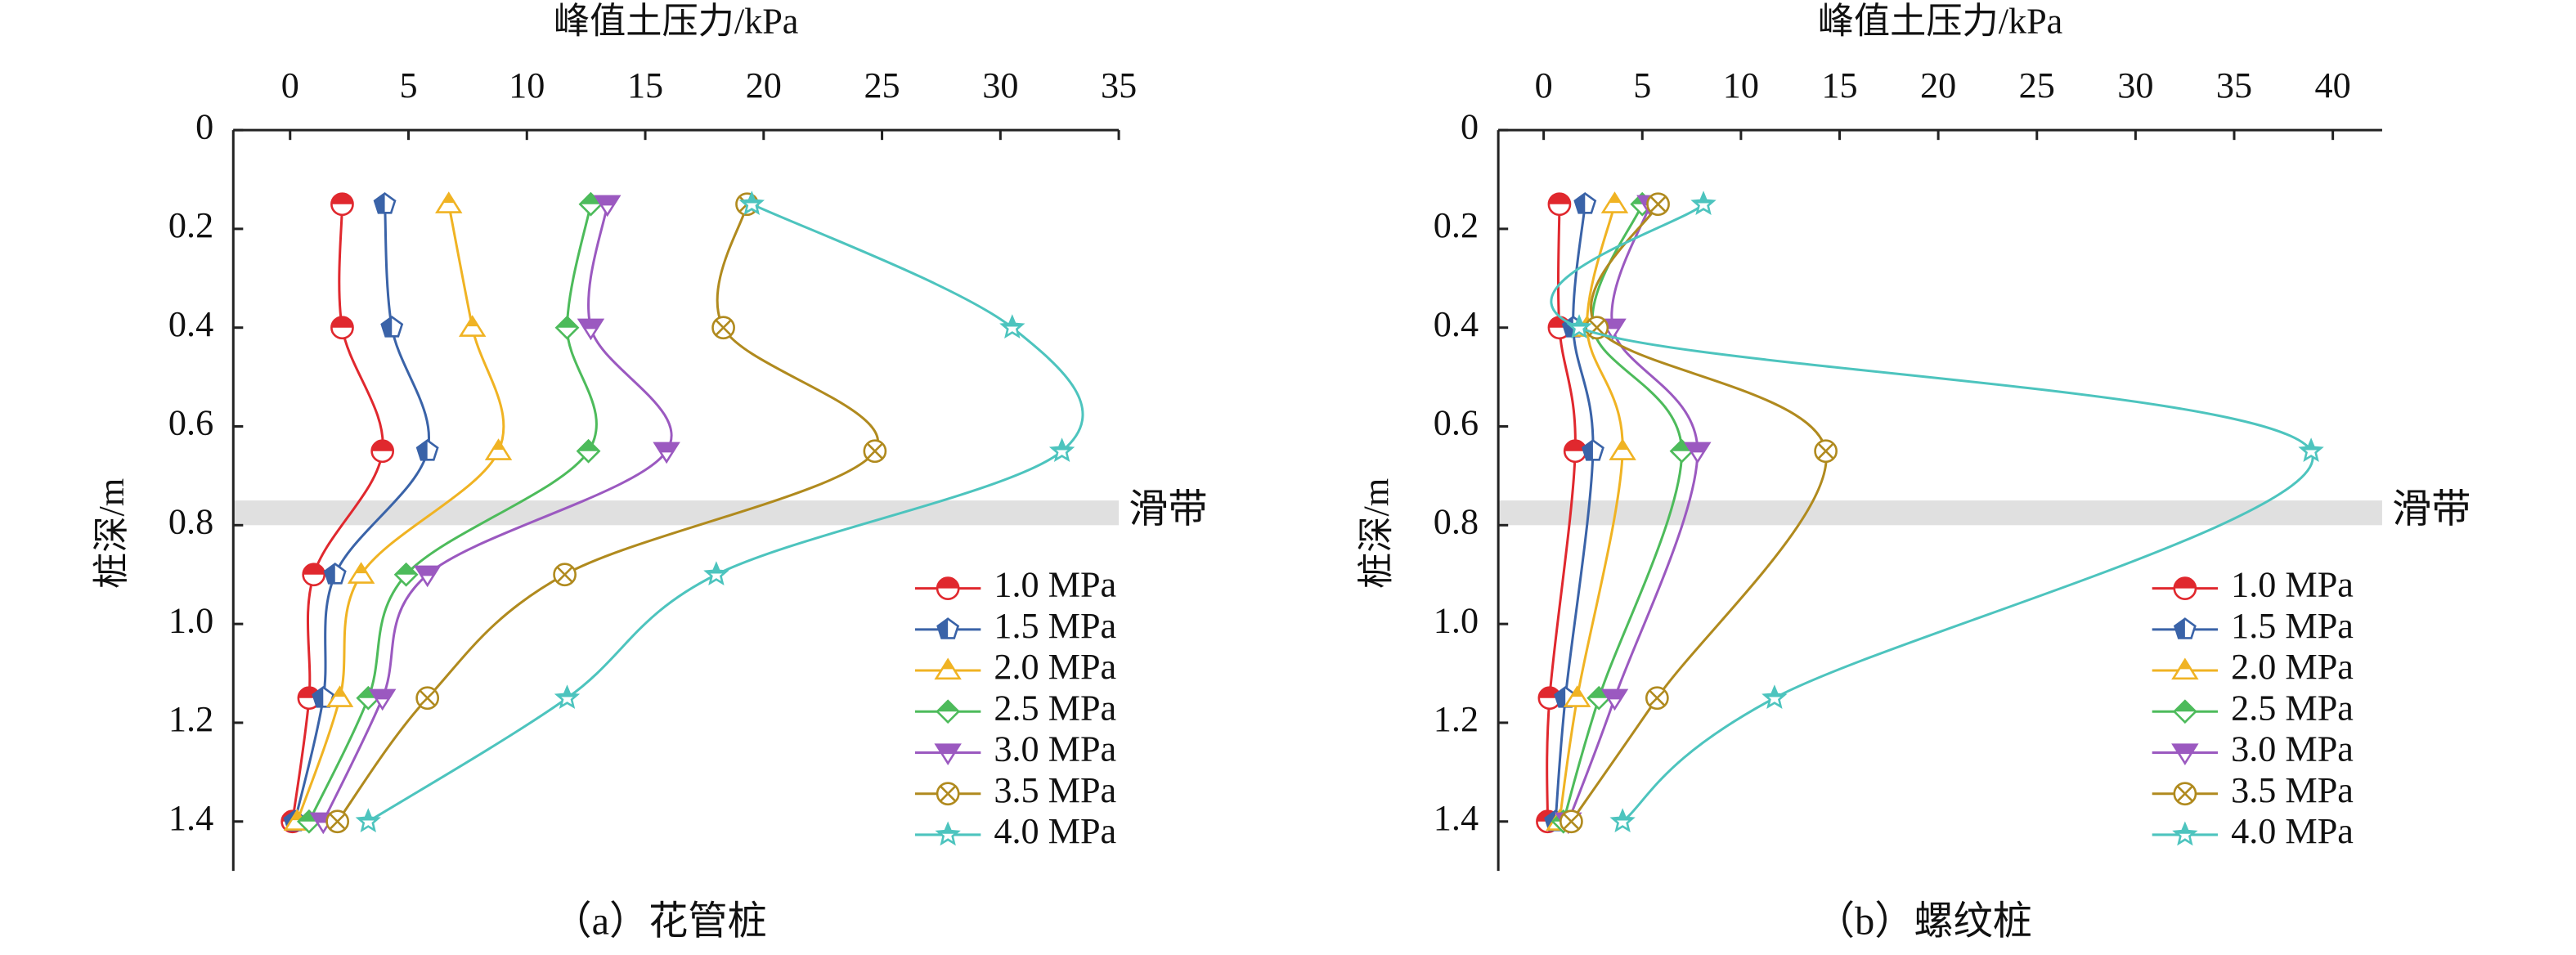 The image size is (2576, 955). What do you see at coordinates (1741, 85) in the screenshot?
I see `x-tick-label: 10` at bounding box center [1741, 85].